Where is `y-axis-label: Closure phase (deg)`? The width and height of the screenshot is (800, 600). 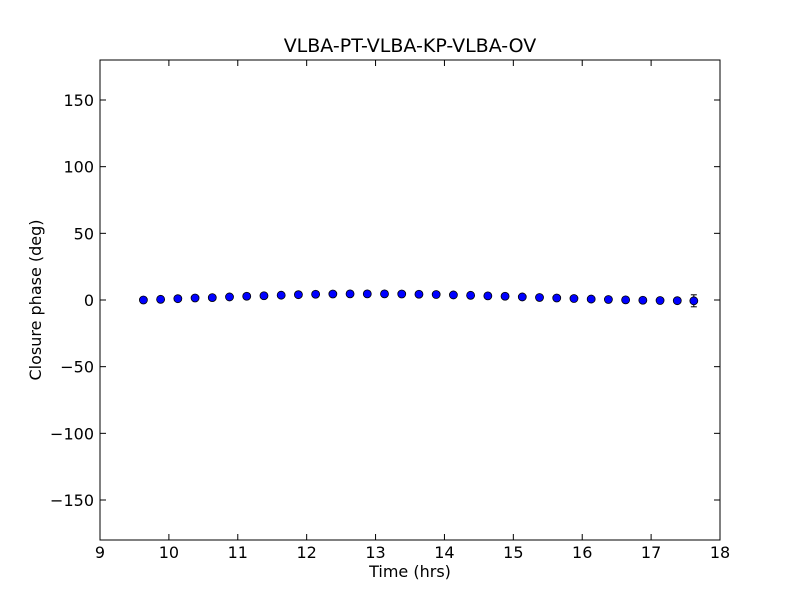
y-axis-label: Closure phase (deg) is located at coordinates (35, 299).